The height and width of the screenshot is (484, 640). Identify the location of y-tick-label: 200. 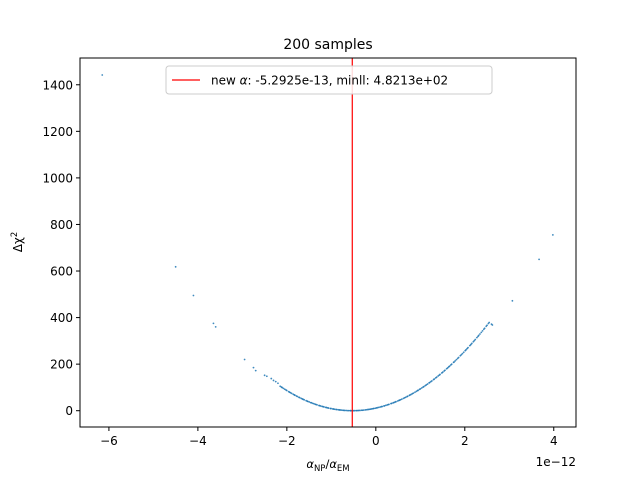
(61, 365).